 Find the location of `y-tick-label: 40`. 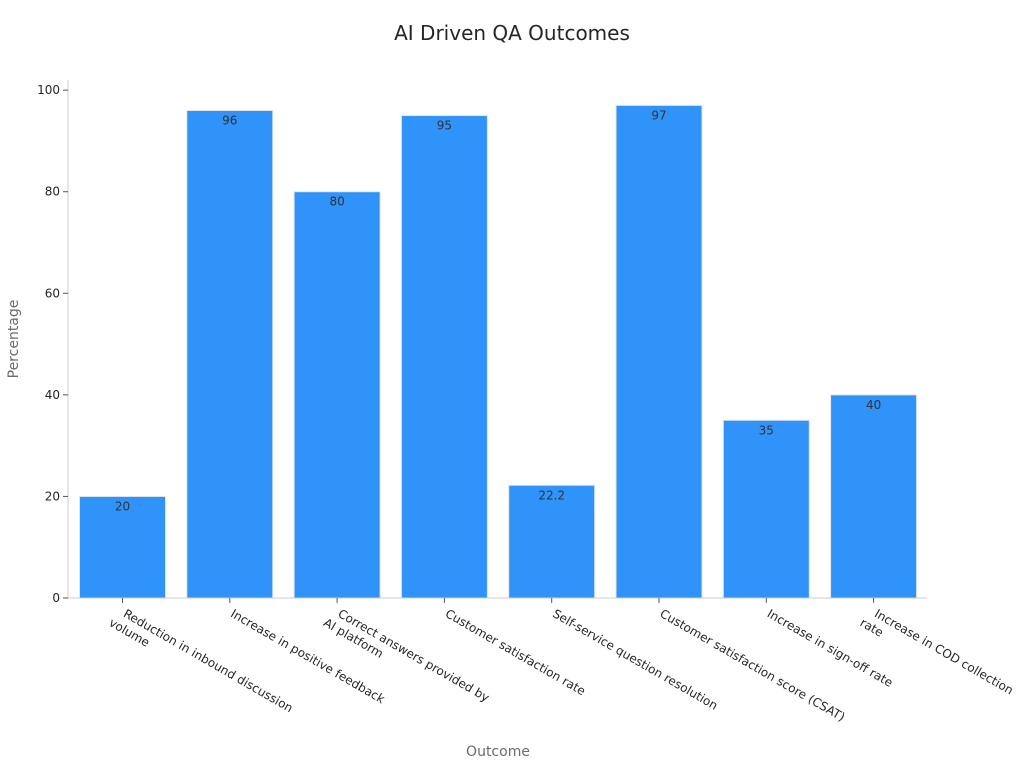

y-tick-label: 40 is located at coordinates (52, 395).